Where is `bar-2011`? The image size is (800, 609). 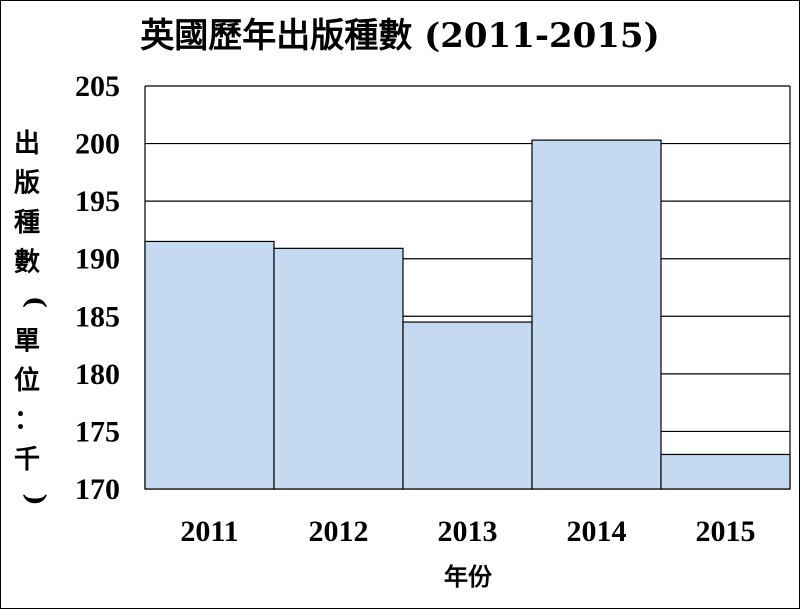 bar-2011 is located at coordinates (209, 365).